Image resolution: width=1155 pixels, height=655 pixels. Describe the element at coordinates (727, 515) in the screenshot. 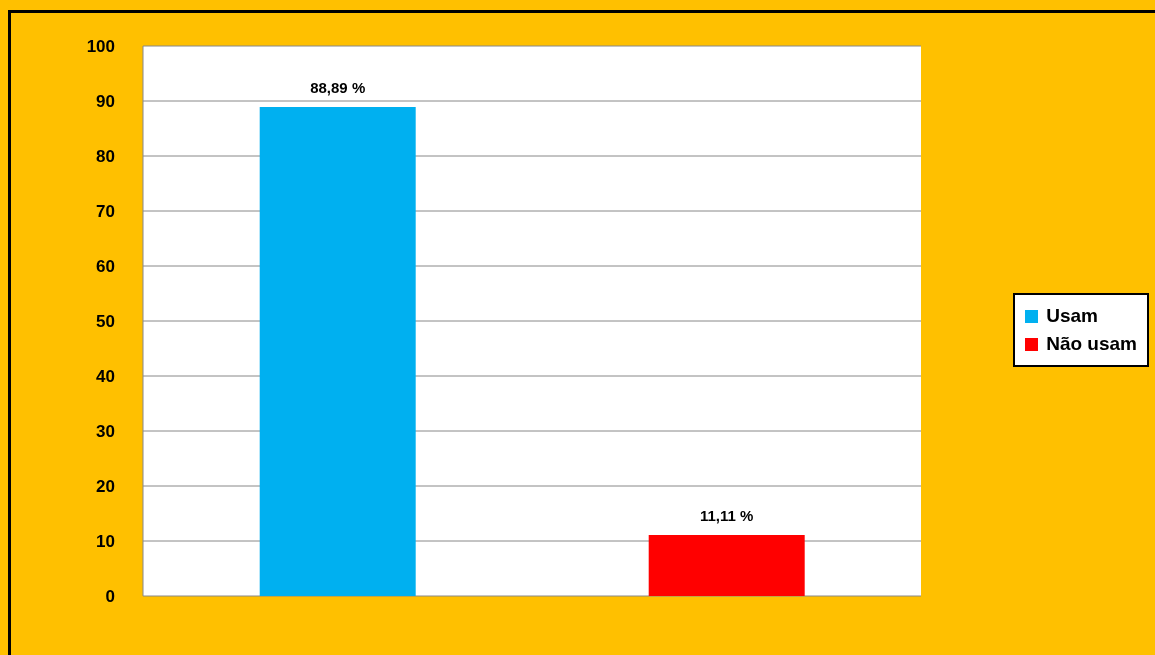

I see `data-label: 11,11 %` at that location.